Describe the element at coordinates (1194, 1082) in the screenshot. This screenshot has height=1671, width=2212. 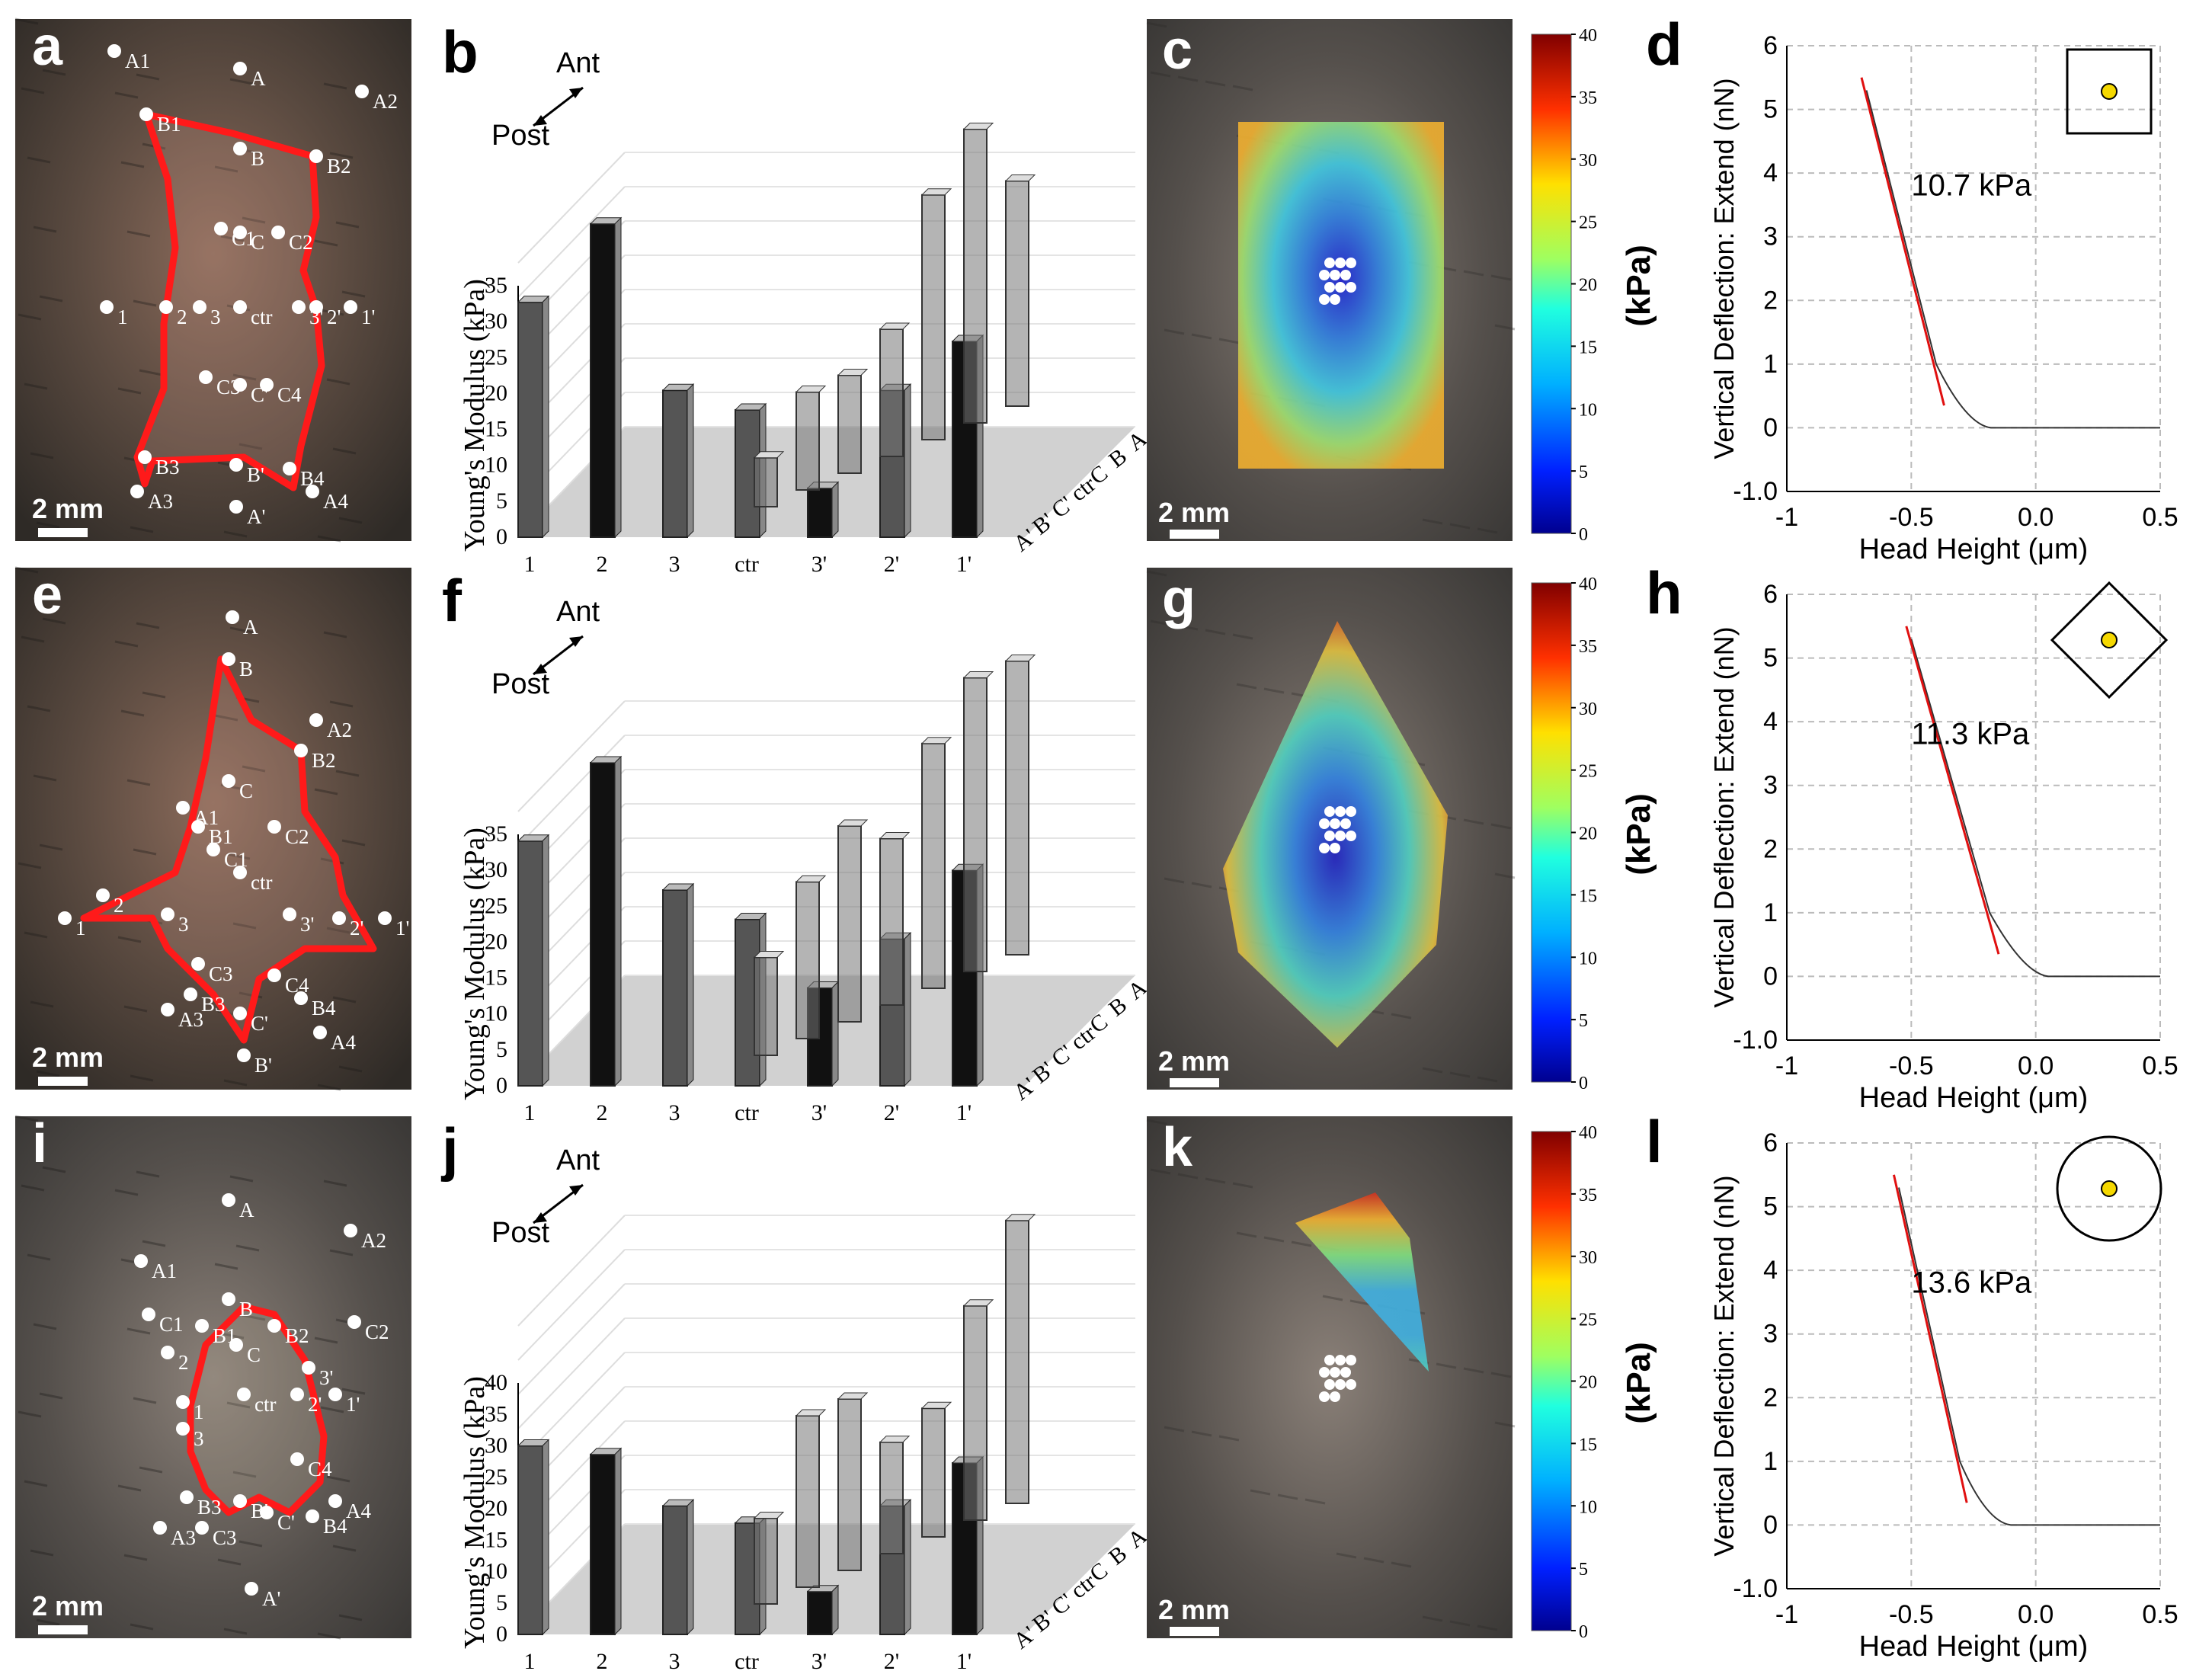
I see `scale-bar` at that location.